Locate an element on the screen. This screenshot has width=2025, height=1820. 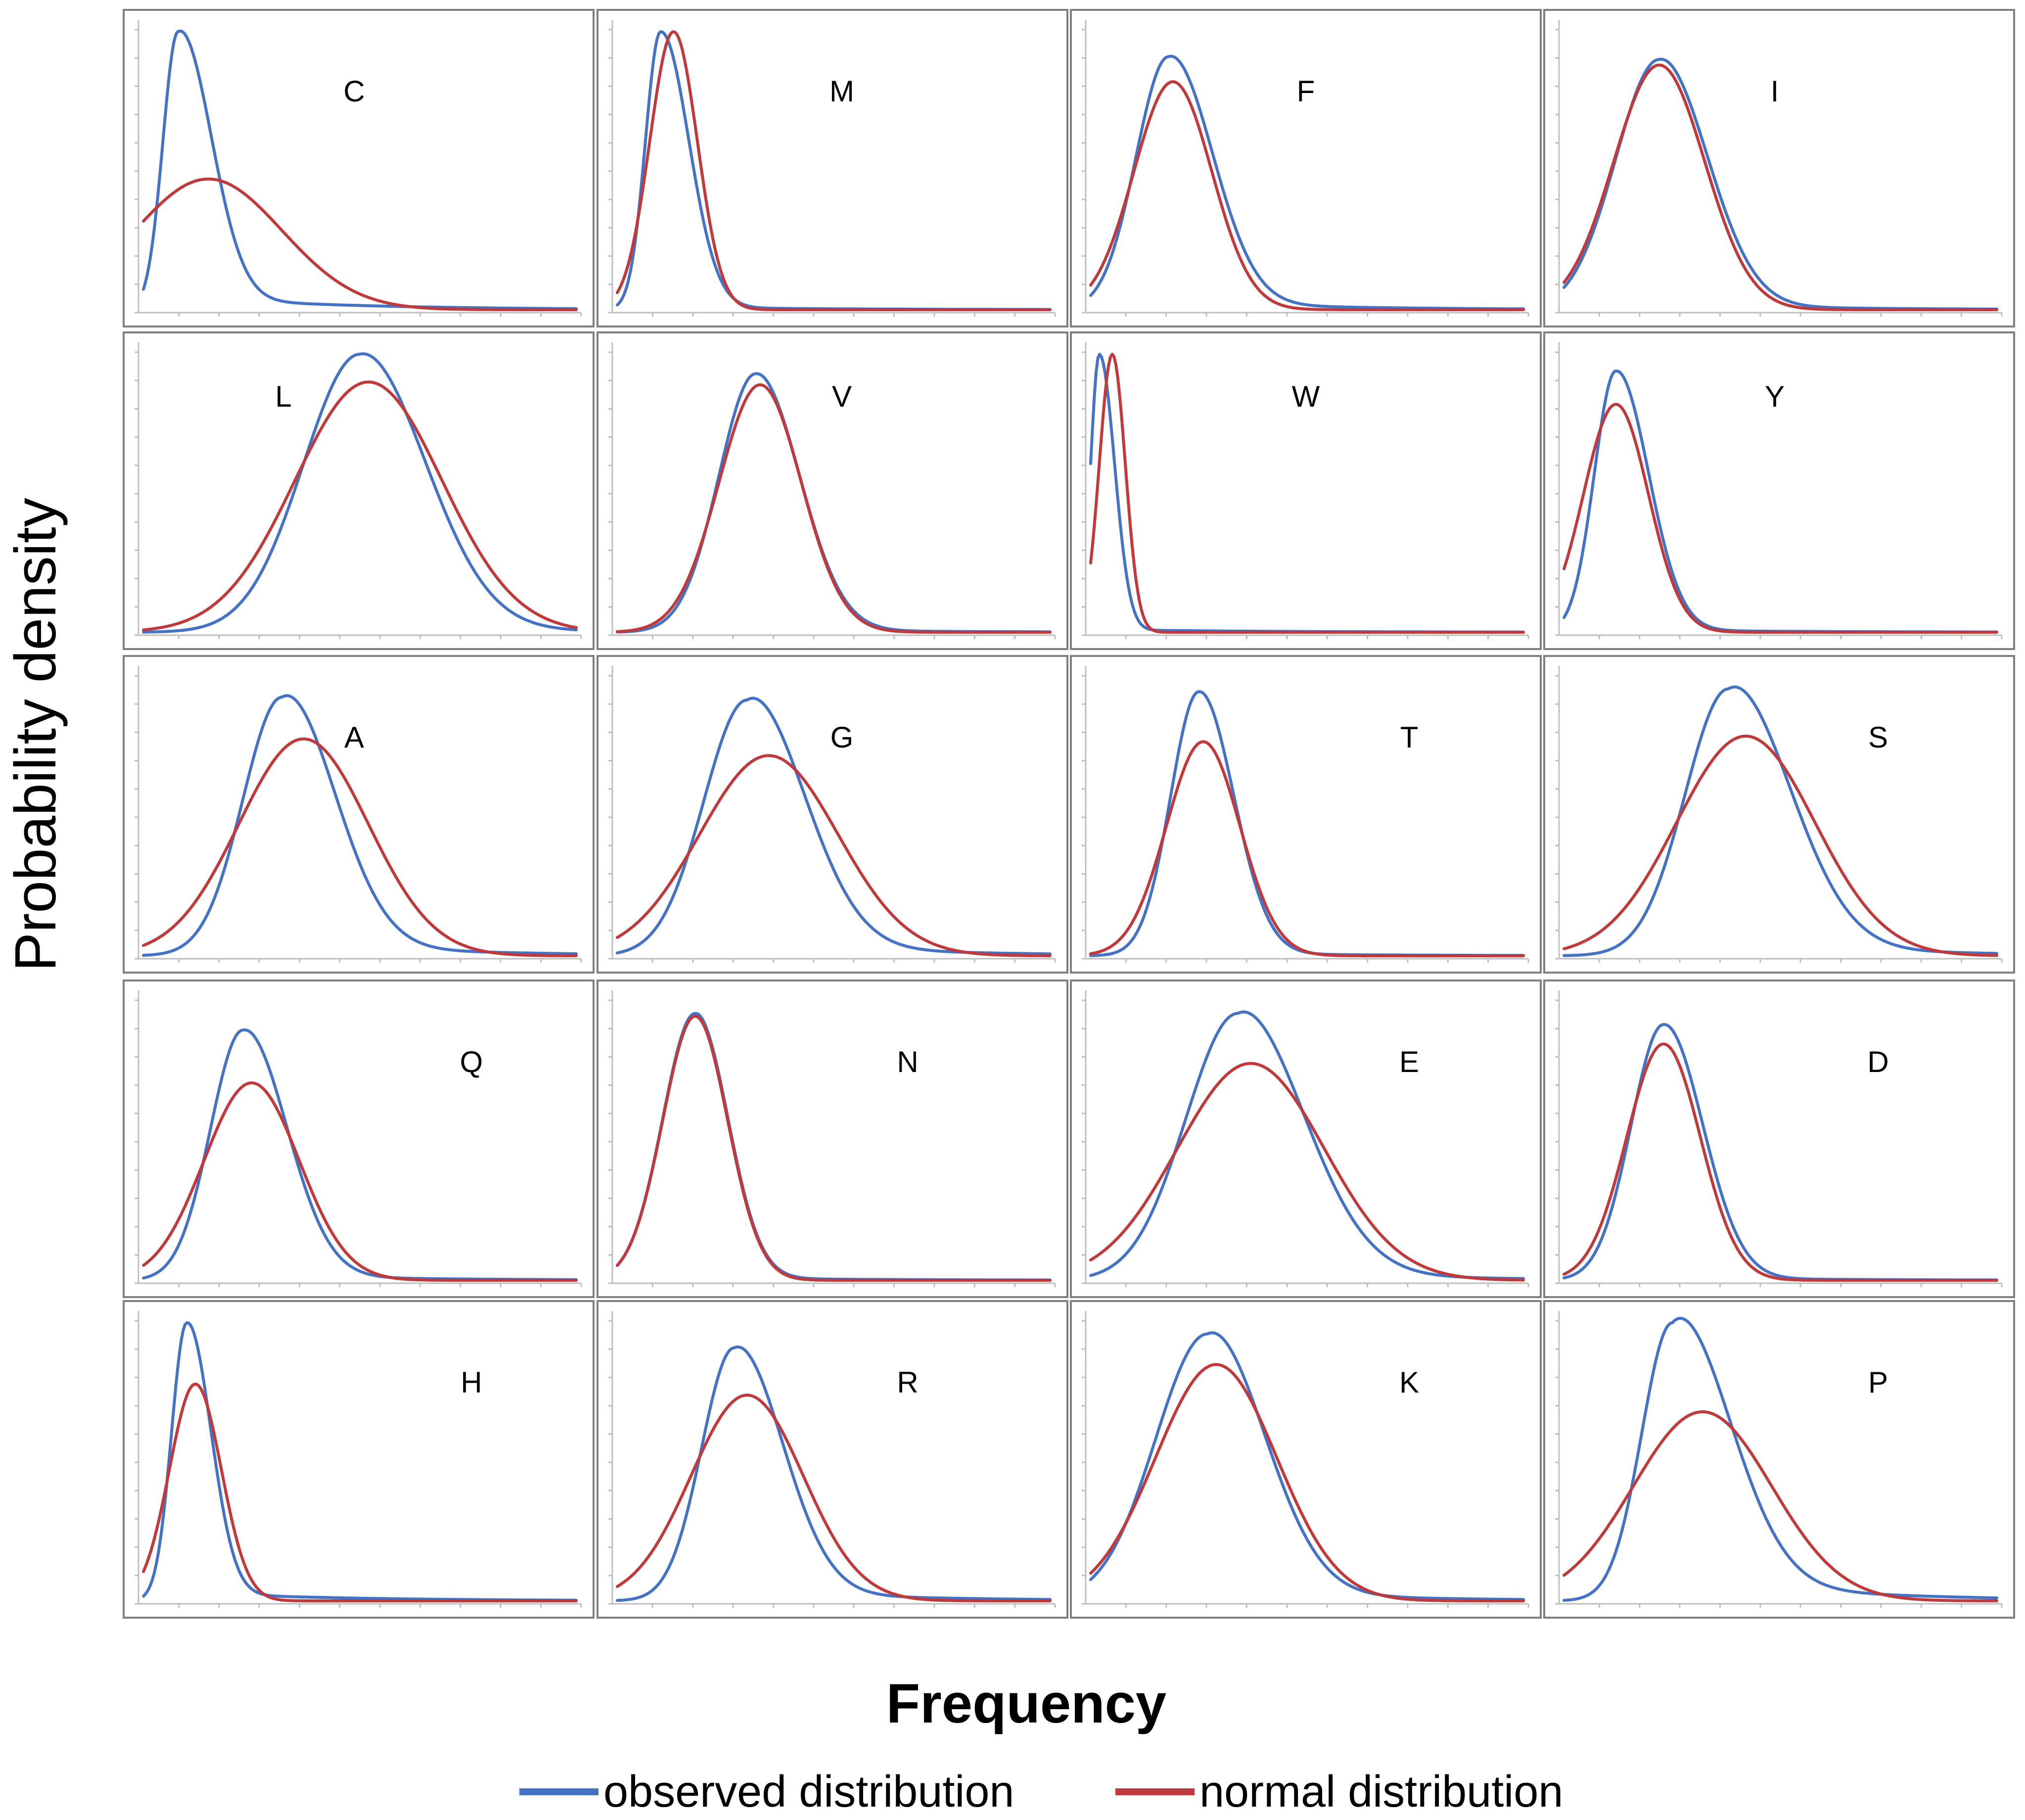
normal-curve-i is located at coordinates (1780, 187).